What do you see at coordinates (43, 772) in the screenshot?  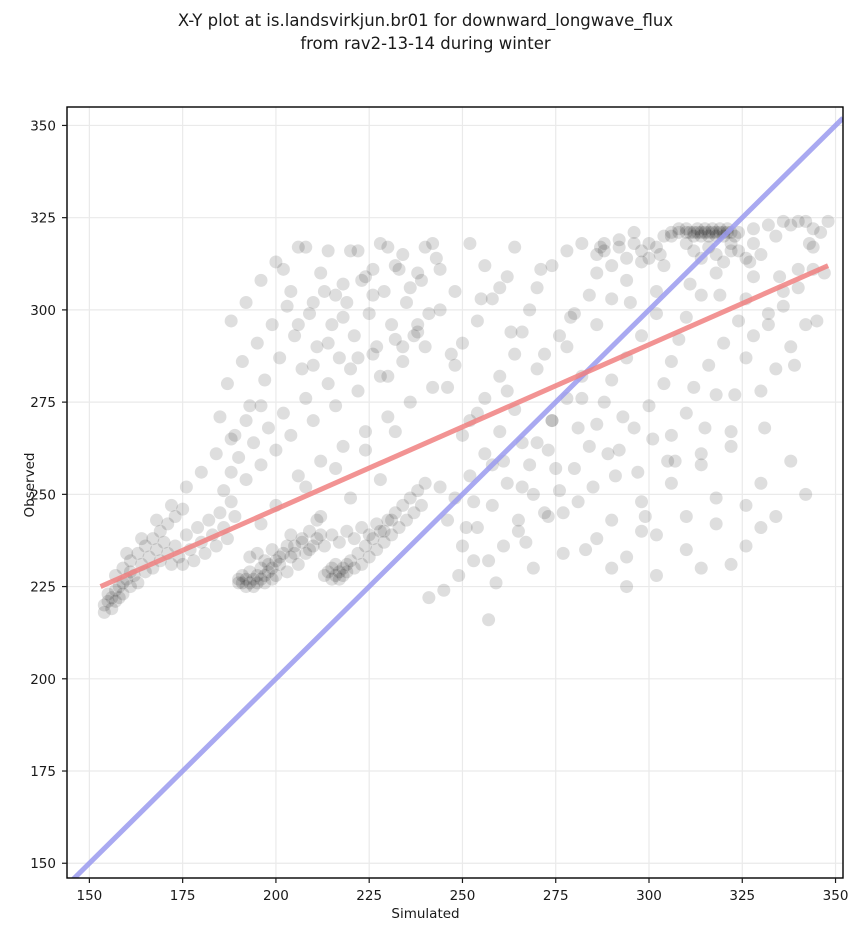 I see `y-tick-label: 175` at bounding box center [43, 772].